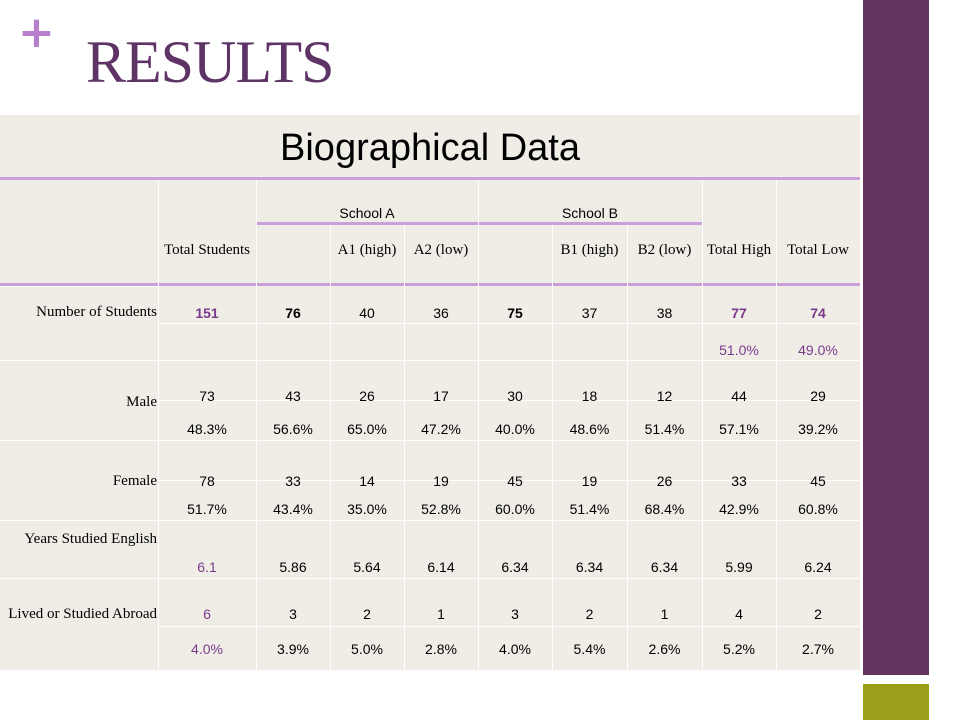 This screenshot has height=720, width=960. Describe the element at coordinates (367, 649) in the screenshot. I see `cell-lived-or-studied-abroad-pct: 5.0%` at that location.